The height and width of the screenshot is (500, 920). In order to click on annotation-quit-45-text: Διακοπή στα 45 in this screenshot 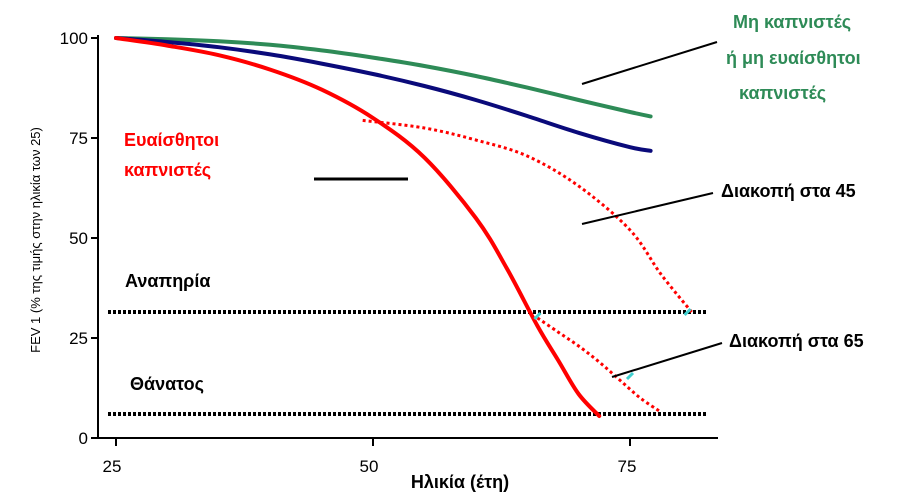, I will do `click(788, 191)`.